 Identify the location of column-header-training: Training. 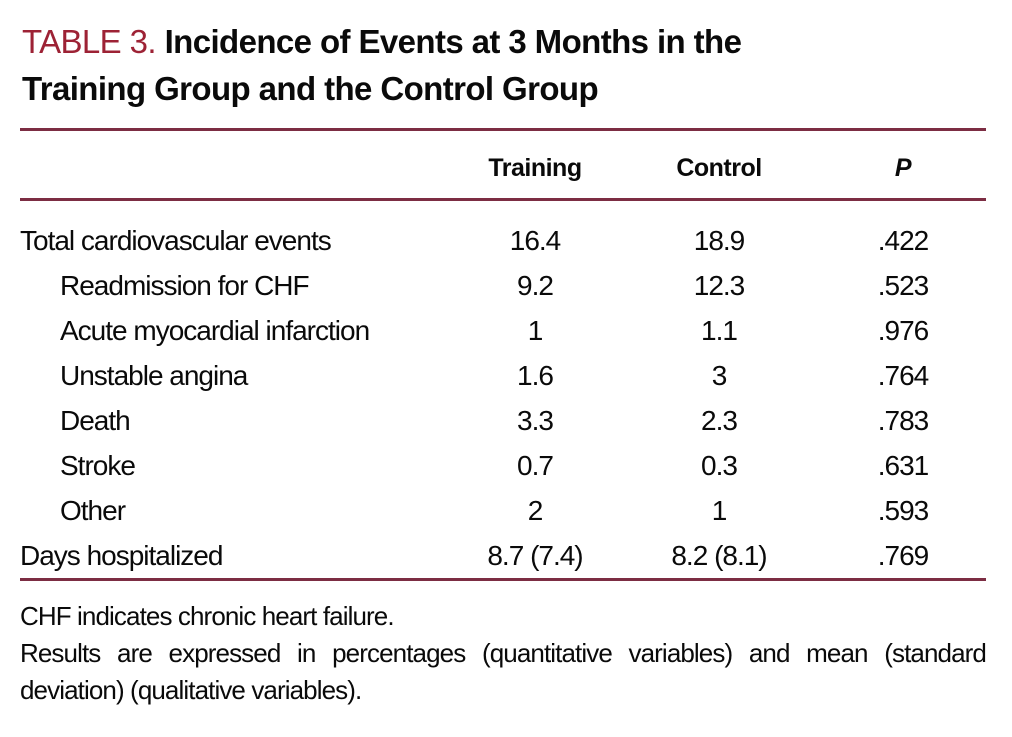
(535, 167).